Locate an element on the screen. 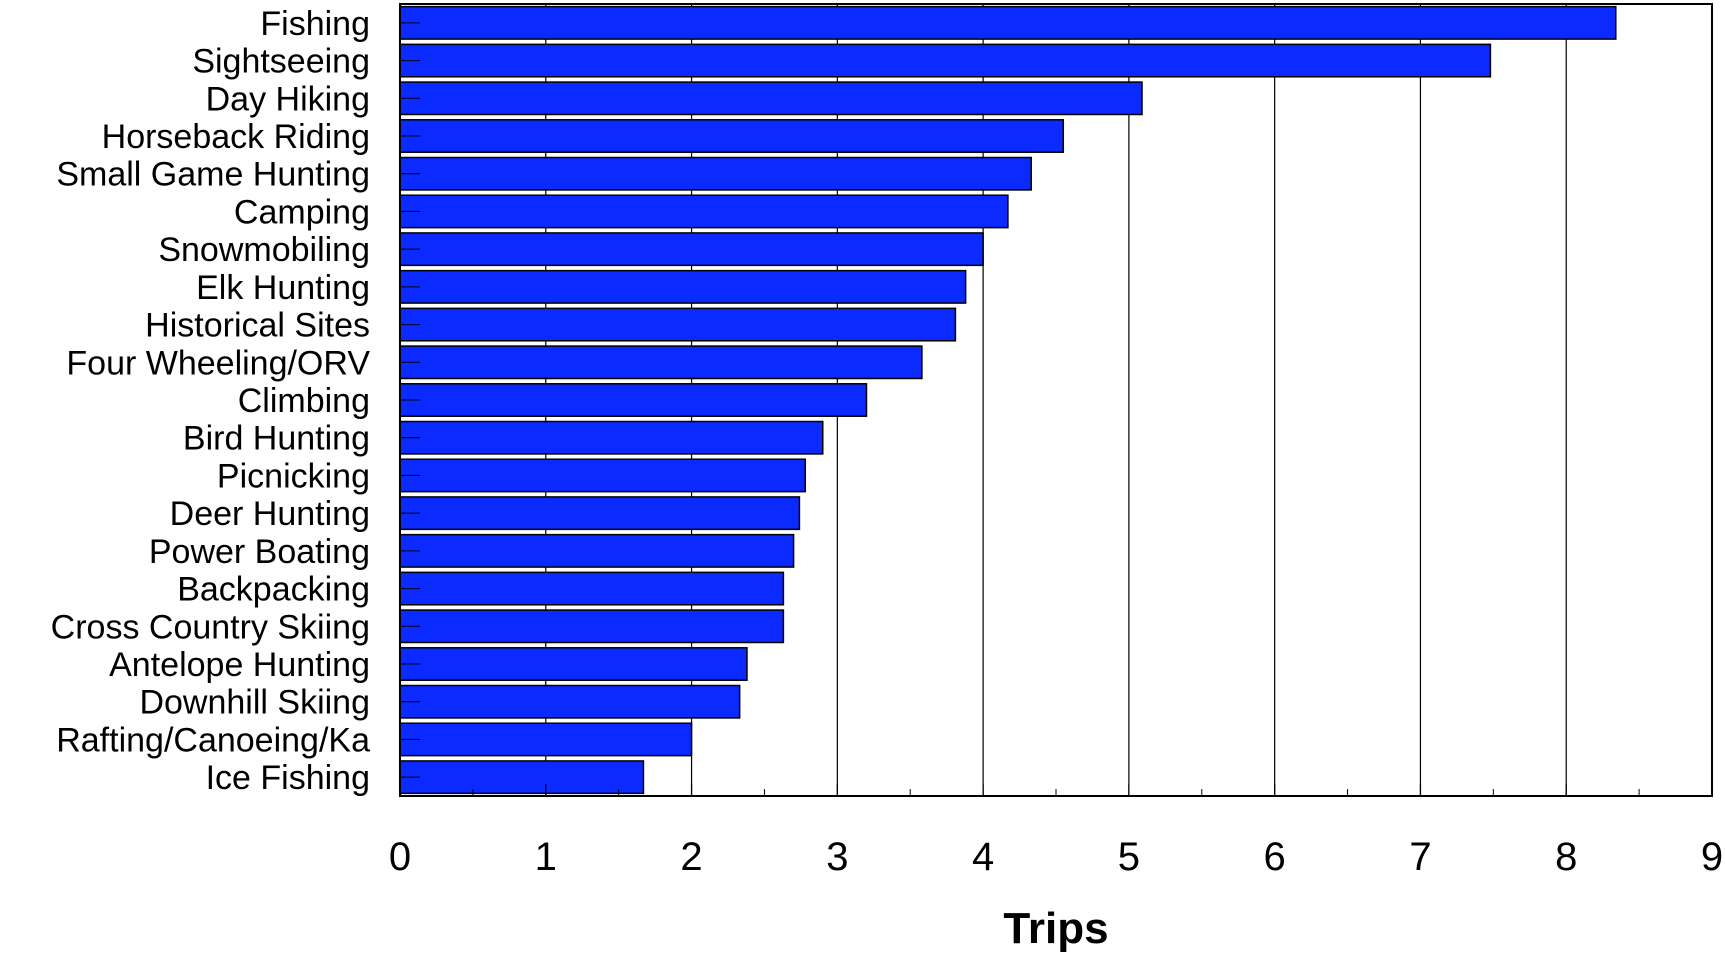 This screenshot has height=956, width=1725. category-label: Fishing is located at coordinates (315, 24).